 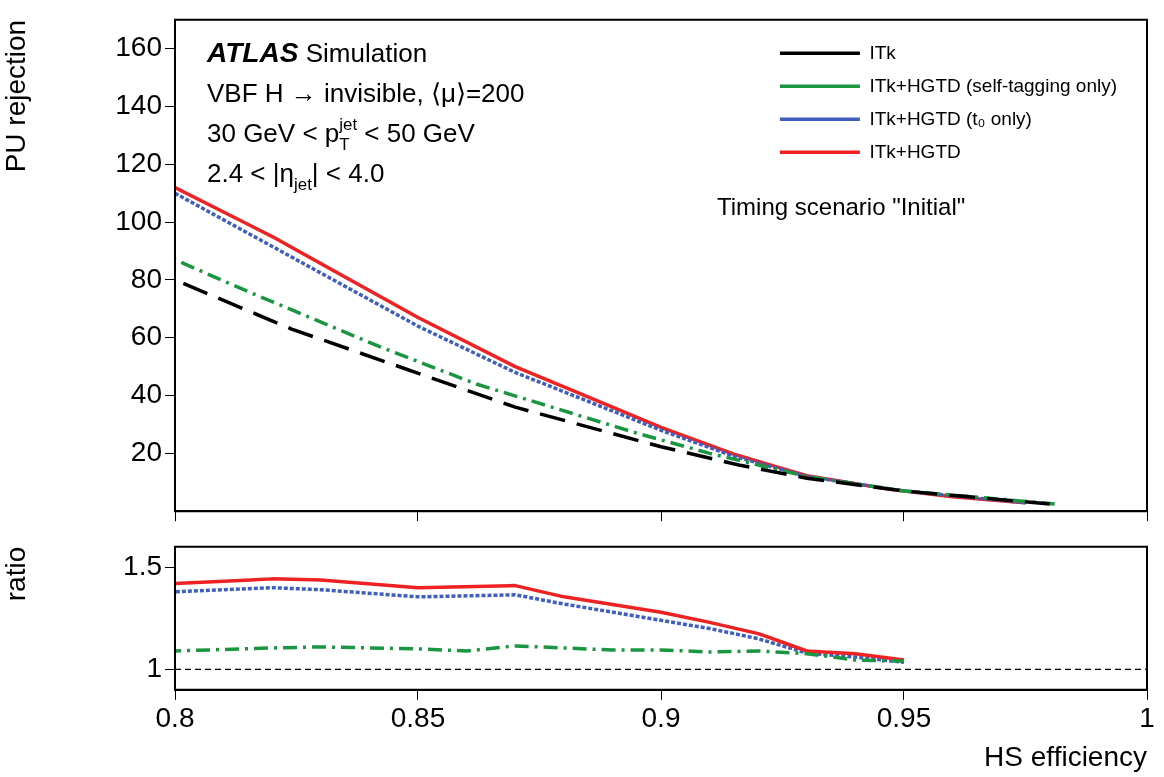 What do you see at coordinates (915, 151) in the screenshot?
I see `legend-label: ITk+HGTD` at bounding box center [915, 151].